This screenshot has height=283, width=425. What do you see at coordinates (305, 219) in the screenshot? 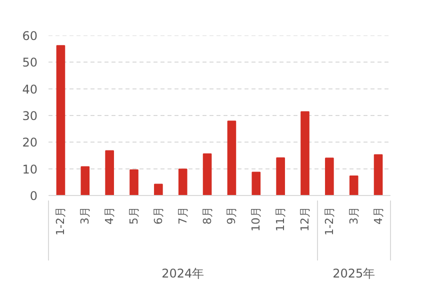
I see `x-tick-label: 12月` at bounding box center [305, 219].